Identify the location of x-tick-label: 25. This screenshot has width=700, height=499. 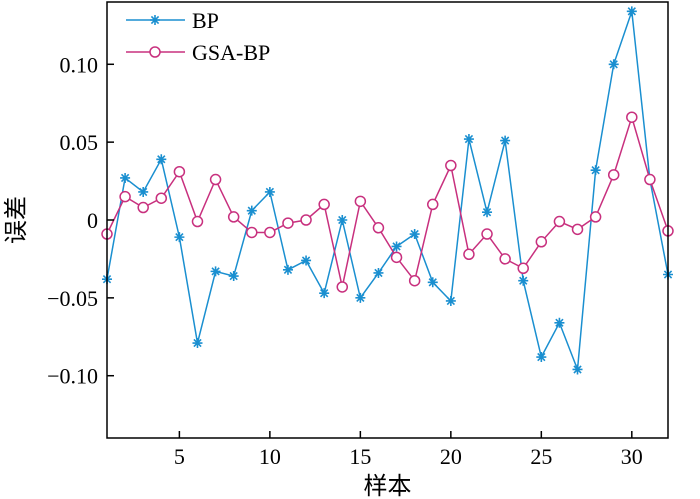
(541, 456).